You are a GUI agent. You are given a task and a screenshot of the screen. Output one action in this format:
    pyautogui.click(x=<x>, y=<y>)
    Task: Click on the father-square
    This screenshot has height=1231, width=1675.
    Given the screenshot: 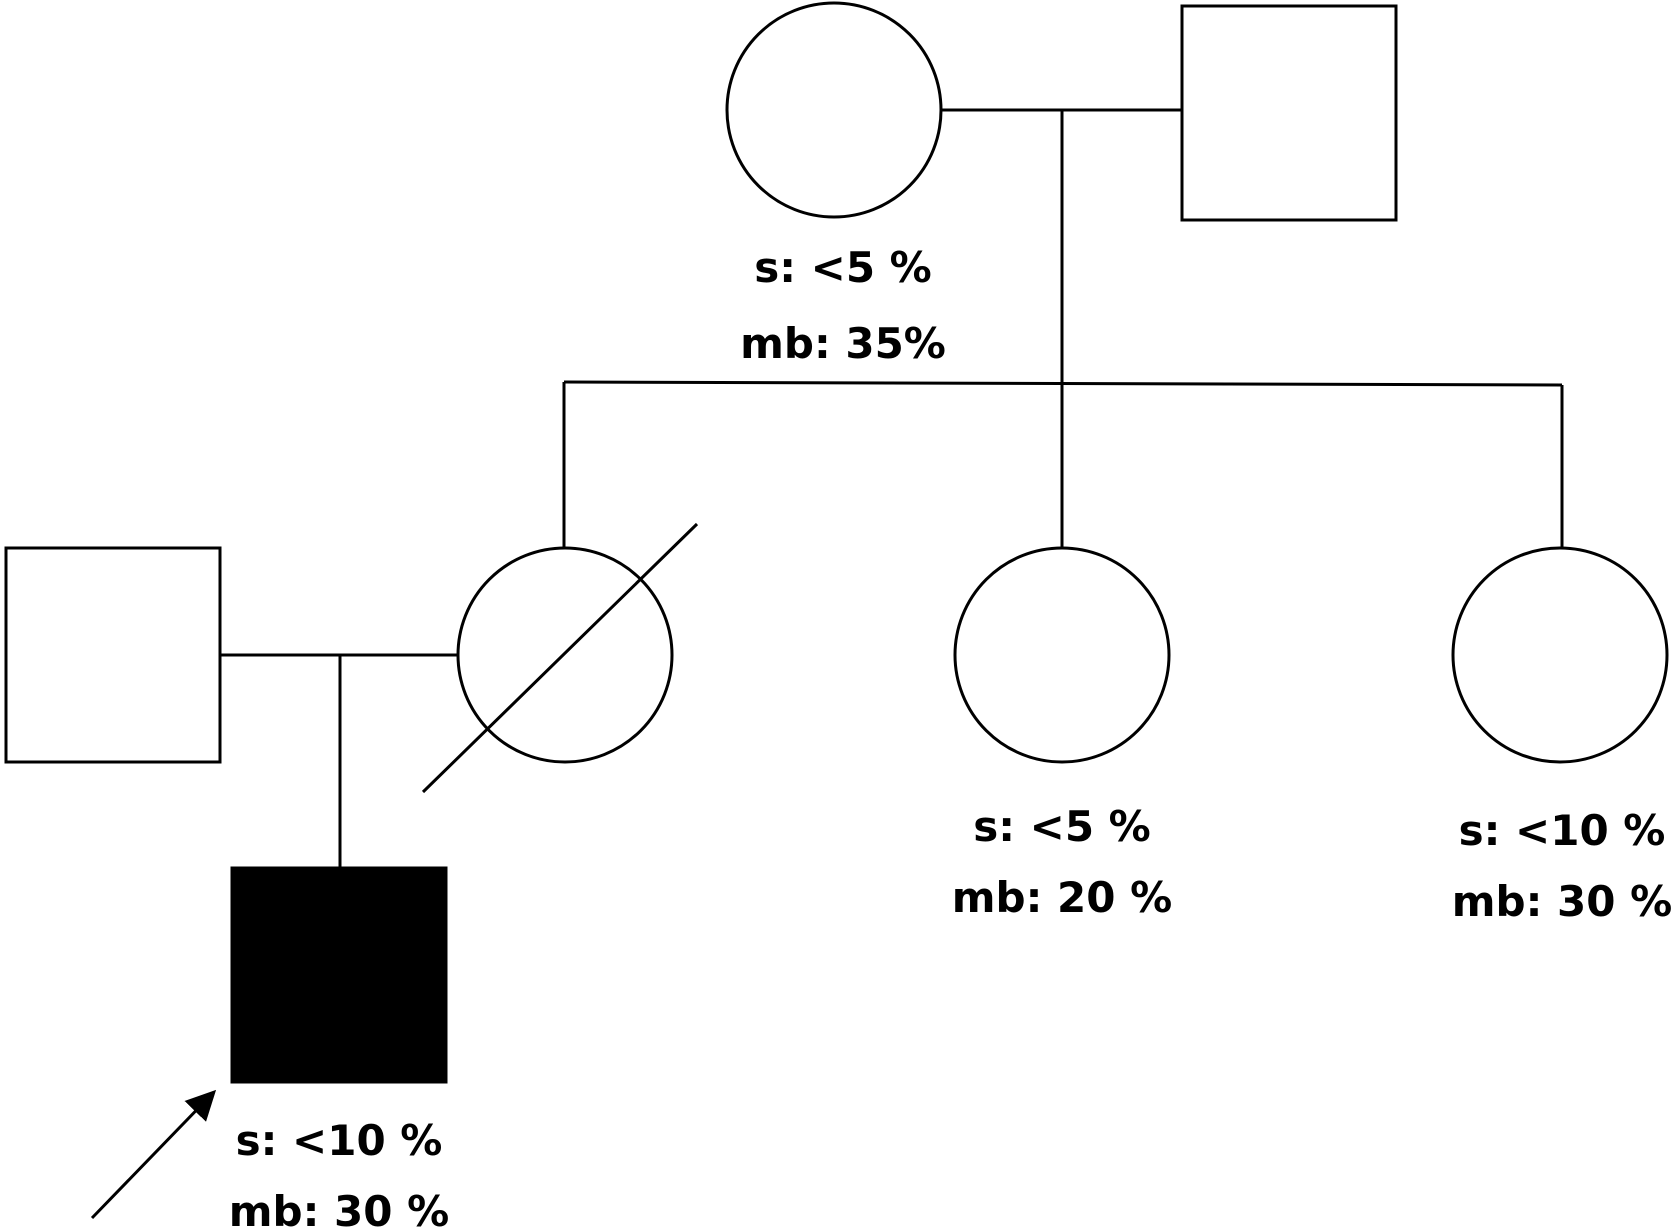 What is the action you would take?
    pyautogui.click(x=113, y=655)
    